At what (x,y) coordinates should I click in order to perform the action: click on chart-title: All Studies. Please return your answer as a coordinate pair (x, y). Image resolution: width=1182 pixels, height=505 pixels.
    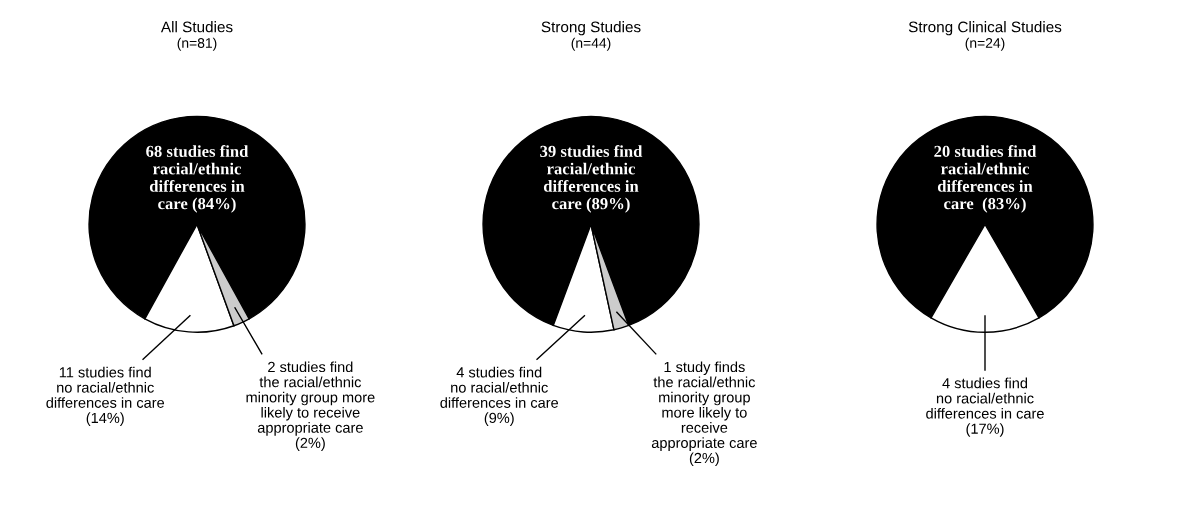
    Looking at the image, I should click on (196, 27).